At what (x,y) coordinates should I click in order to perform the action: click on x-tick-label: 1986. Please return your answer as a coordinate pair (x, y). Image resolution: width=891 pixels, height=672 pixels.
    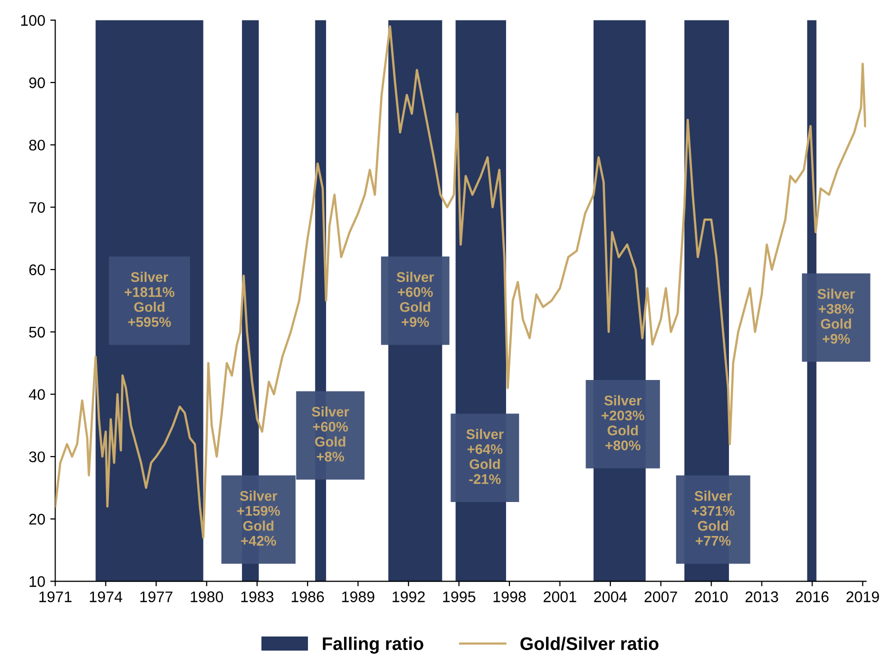
    Looking at the image, I should click on (308, 596).